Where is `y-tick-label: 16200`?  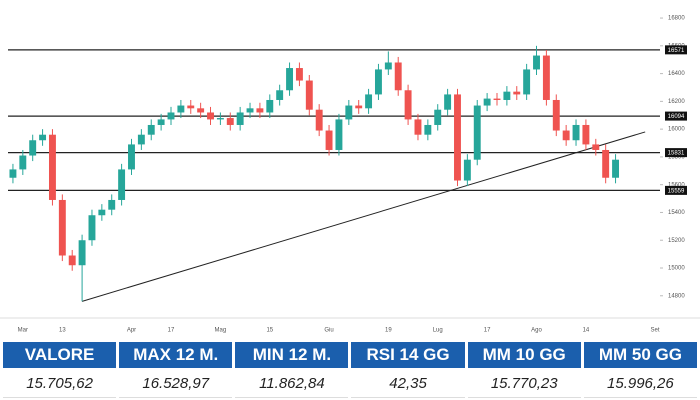 y-tick-label: 16200 is located at coordinates (676, 102).